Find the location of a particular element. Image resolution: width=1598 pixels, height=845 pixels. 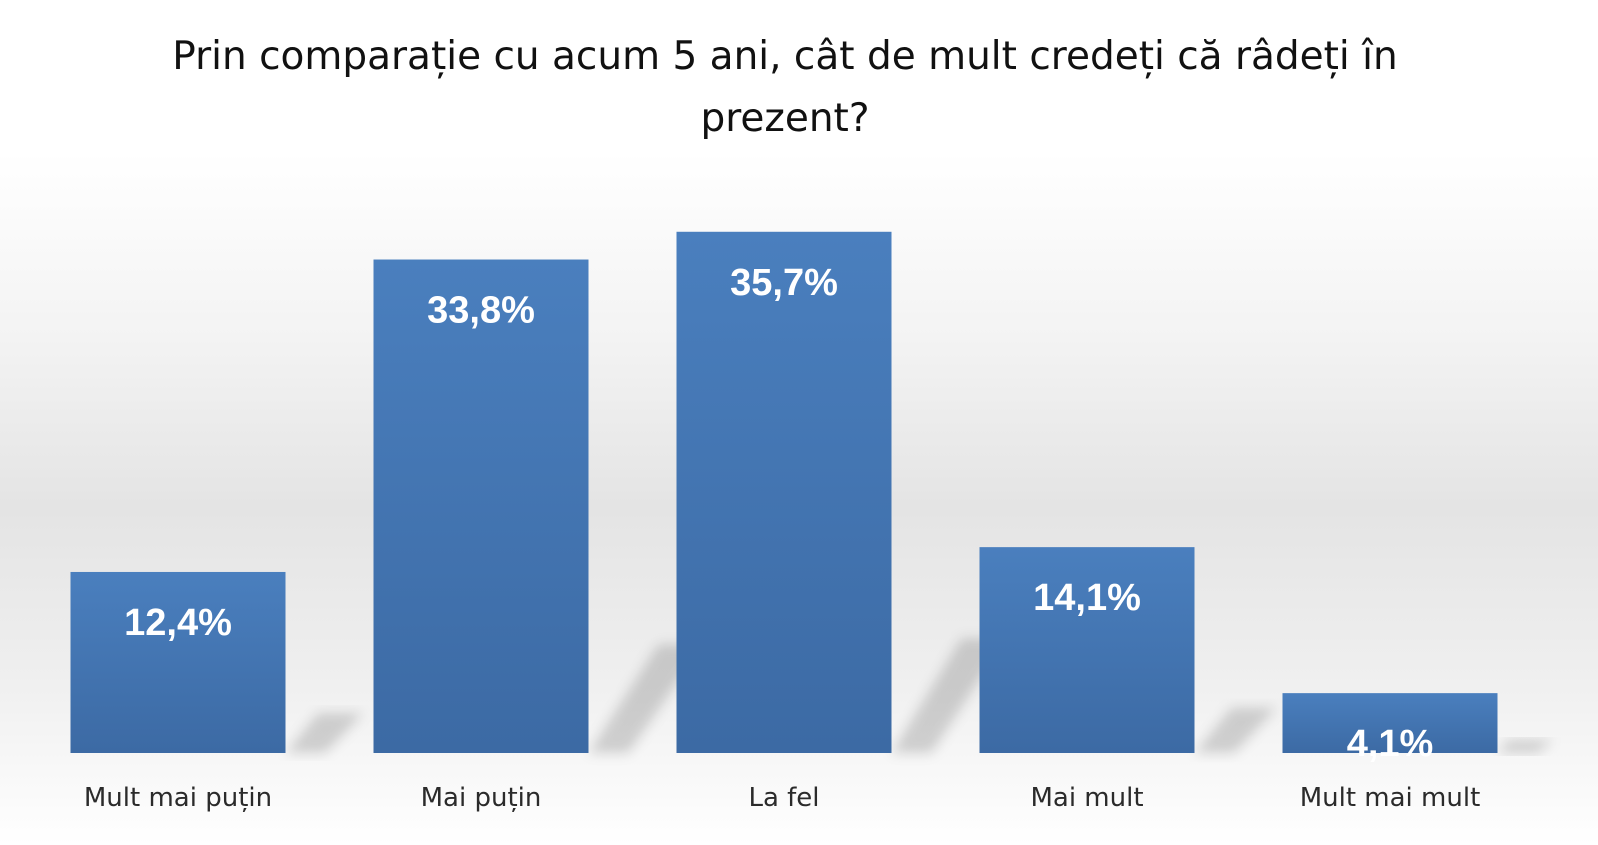

bar-shadows is located at coordinates (919, 695).